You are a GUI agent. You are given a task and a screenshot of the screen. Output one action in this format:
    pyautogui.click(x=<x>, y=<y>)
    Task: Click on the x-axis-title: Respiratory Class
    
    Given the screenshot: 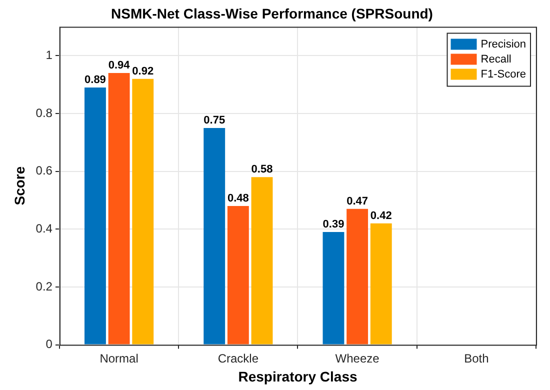 What is the action you would take?
    pyautogui.click(x=298, y=376)
    